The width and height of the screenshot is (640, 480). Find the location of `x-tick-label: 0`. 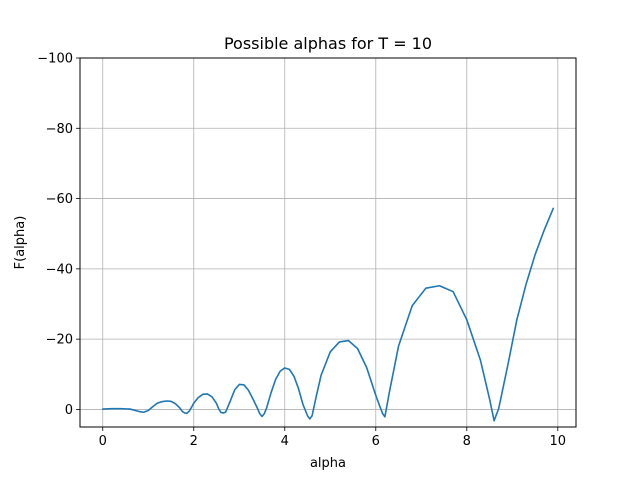

x-tick-label: 0 is located at coordinates (103, 441).